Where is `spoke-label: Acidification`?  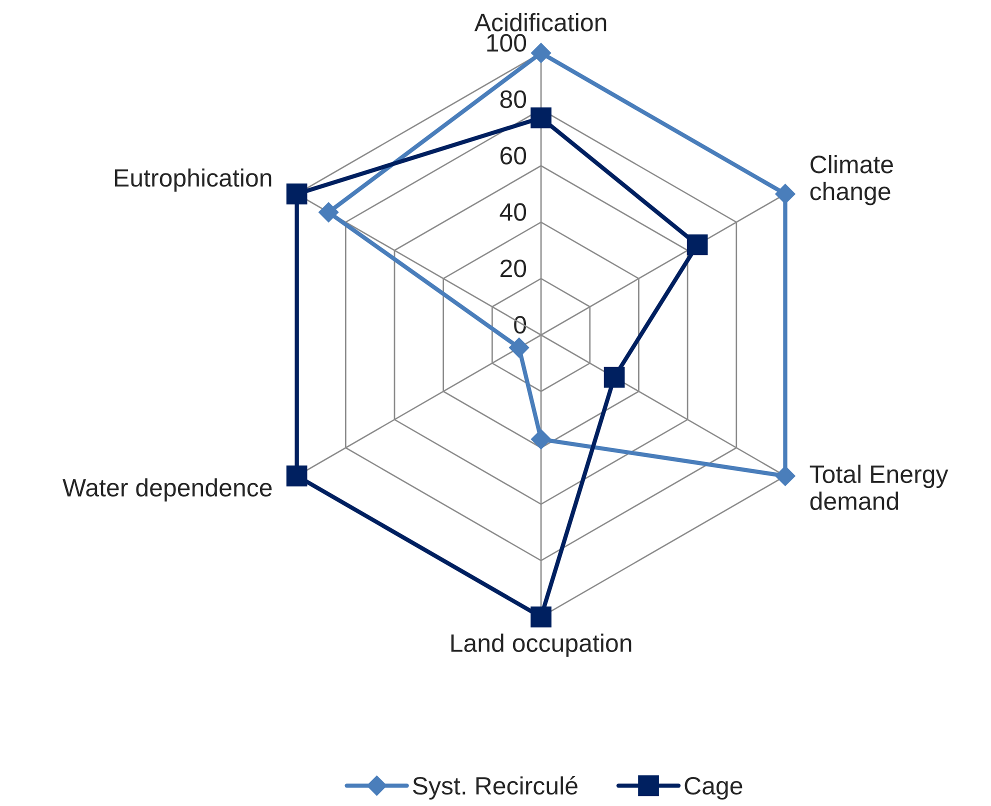
spoke-label: Acidification is located at coordinates (540, 22).